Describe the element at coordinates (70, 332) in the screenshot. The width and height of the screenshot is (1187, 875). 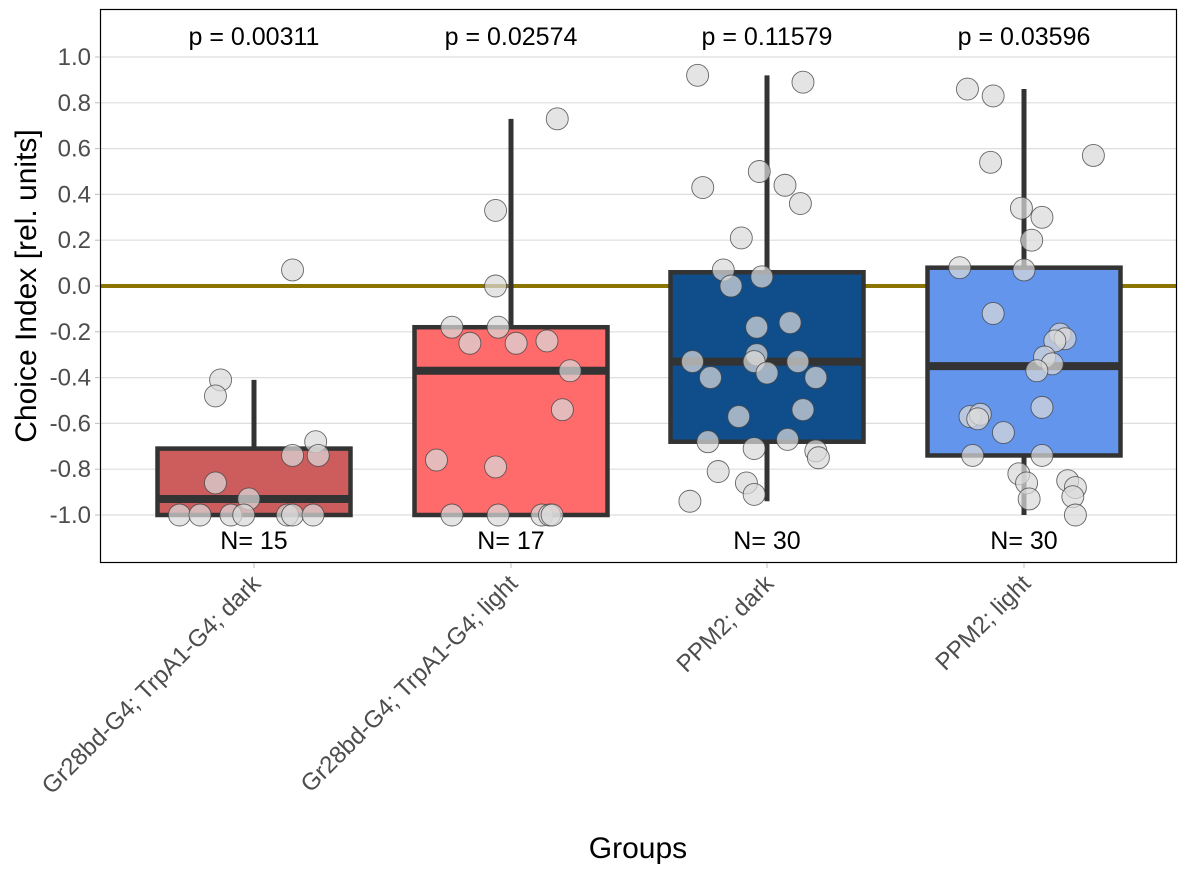
I see `y-tick-label: -0.2` at that location.